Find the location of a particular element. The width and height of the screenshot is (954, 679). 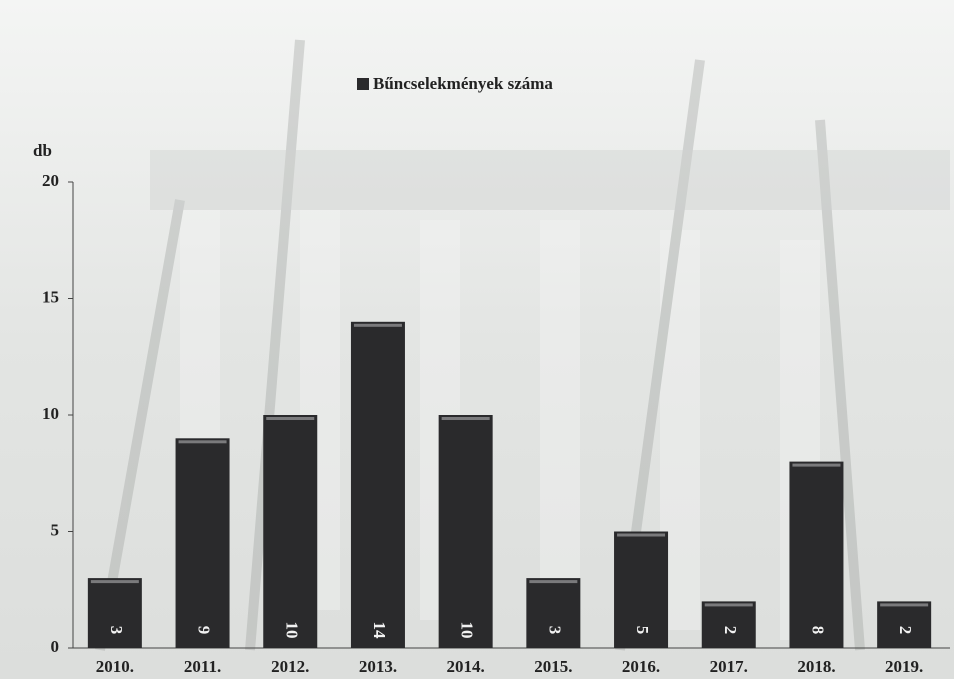

y-tick-label: 10 is located at coordinates (50, 413).